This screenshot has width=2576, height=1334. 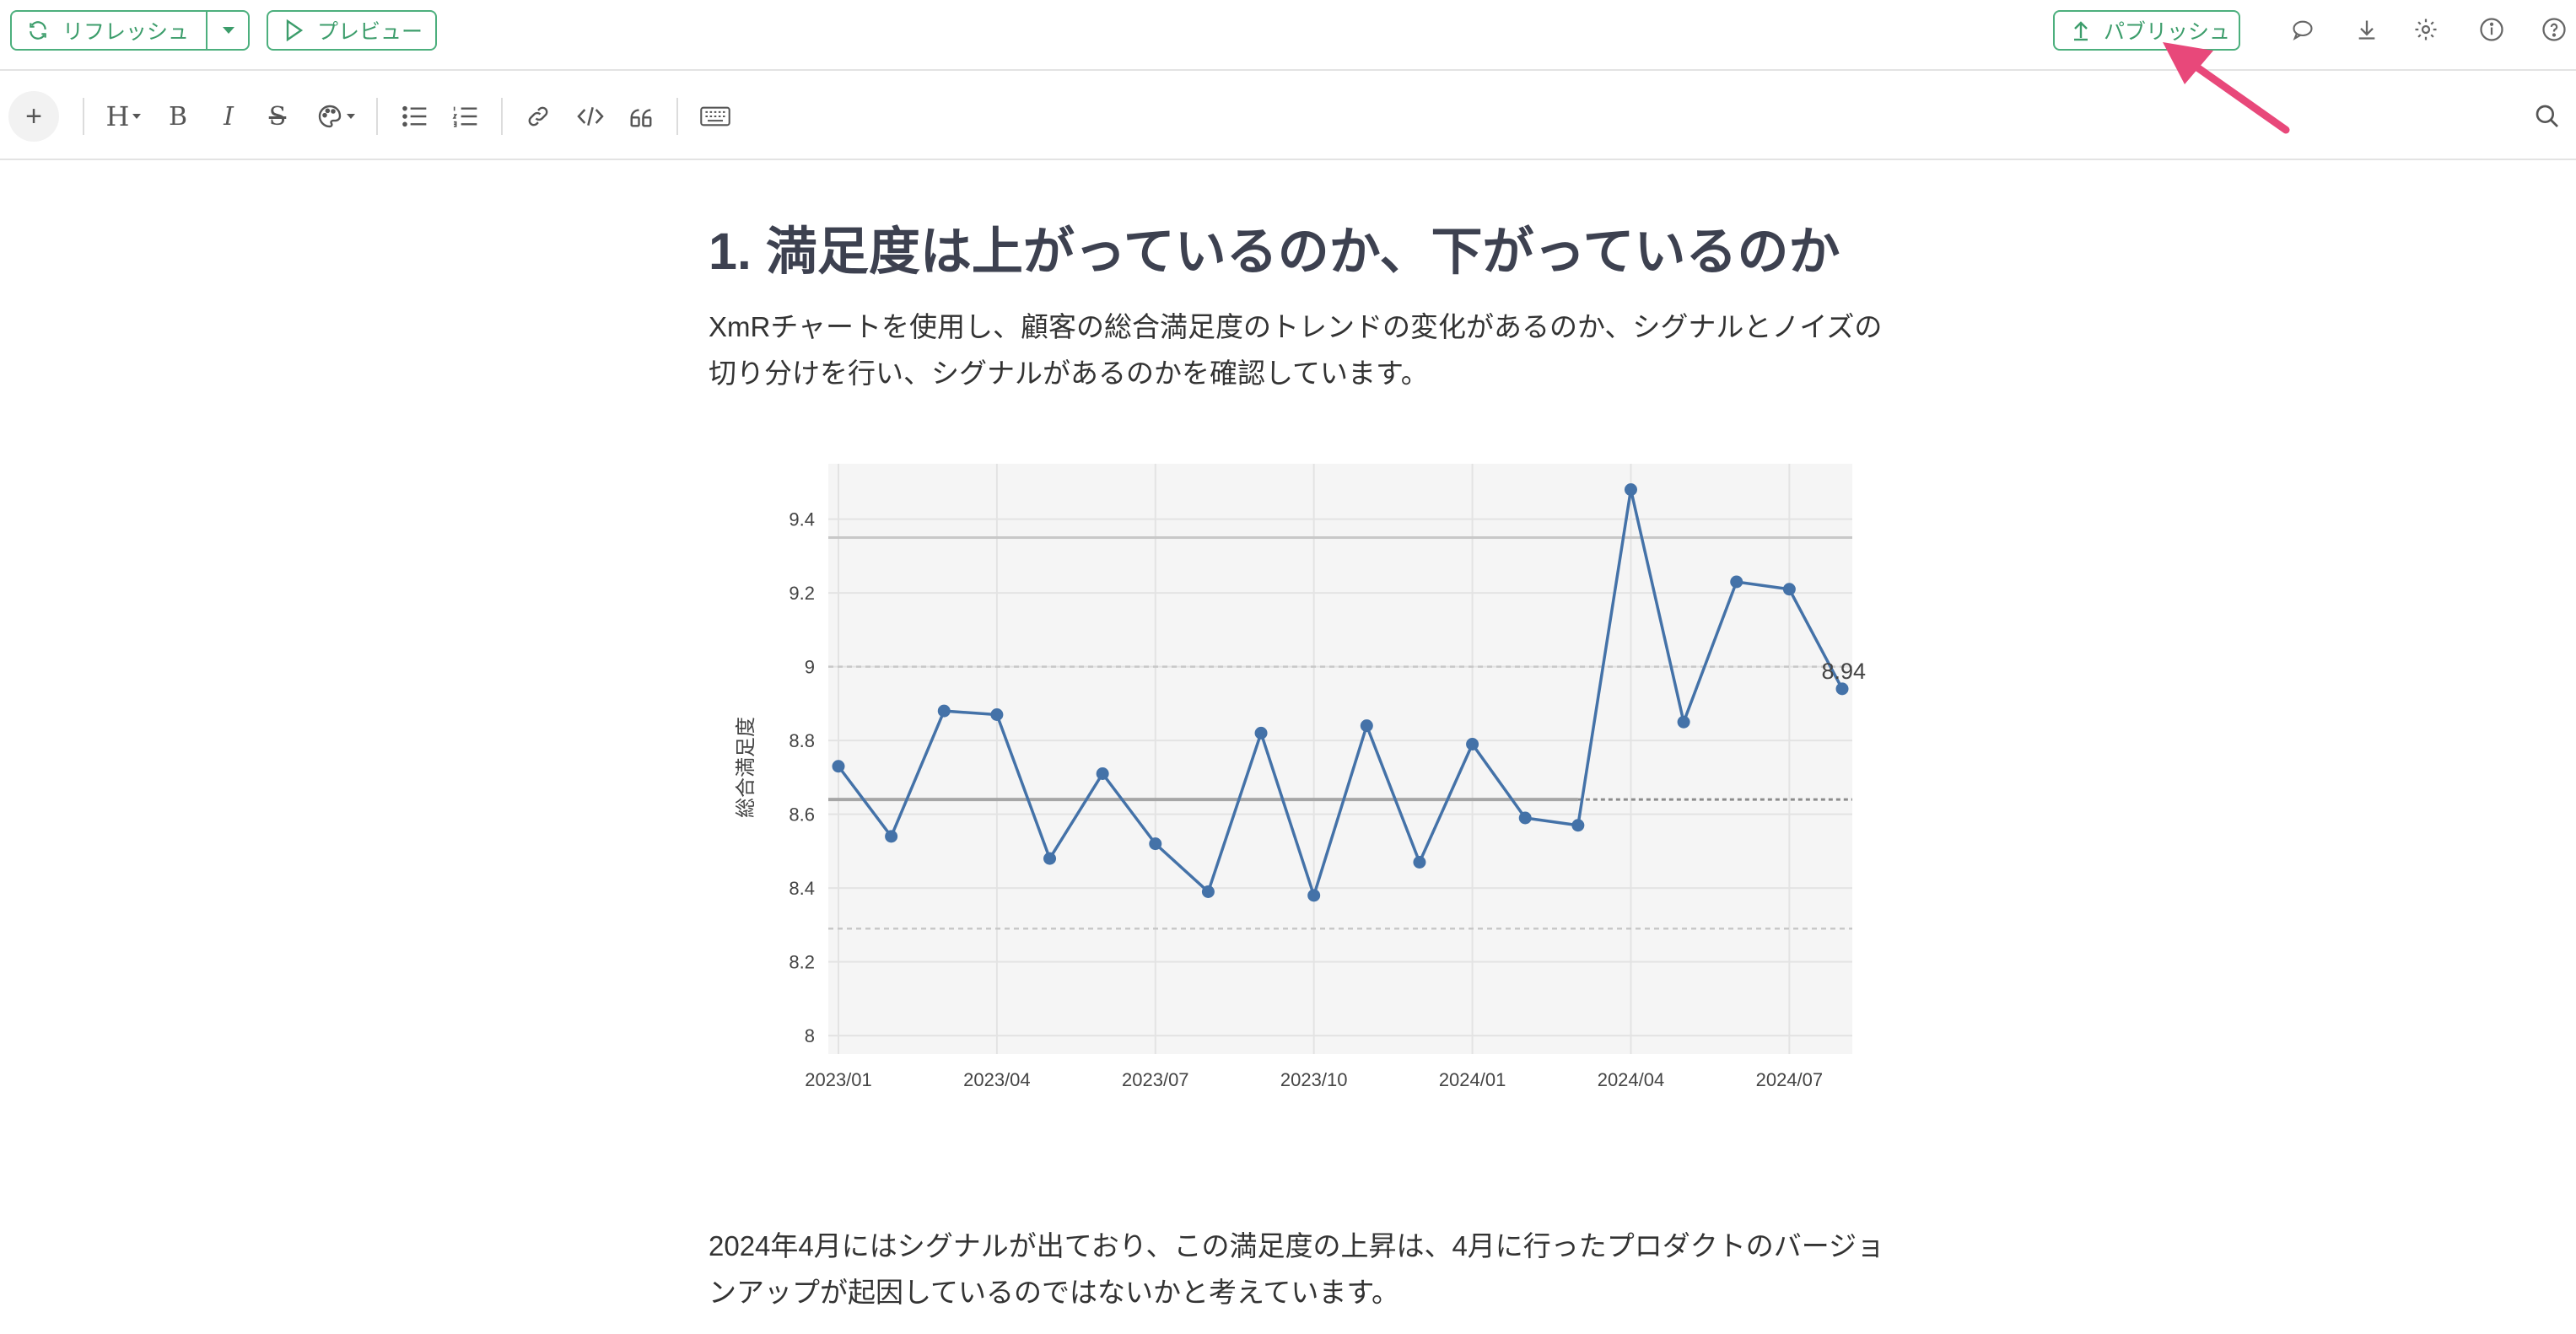 I want to click on gear-icon, so click(x=2426, y=29).